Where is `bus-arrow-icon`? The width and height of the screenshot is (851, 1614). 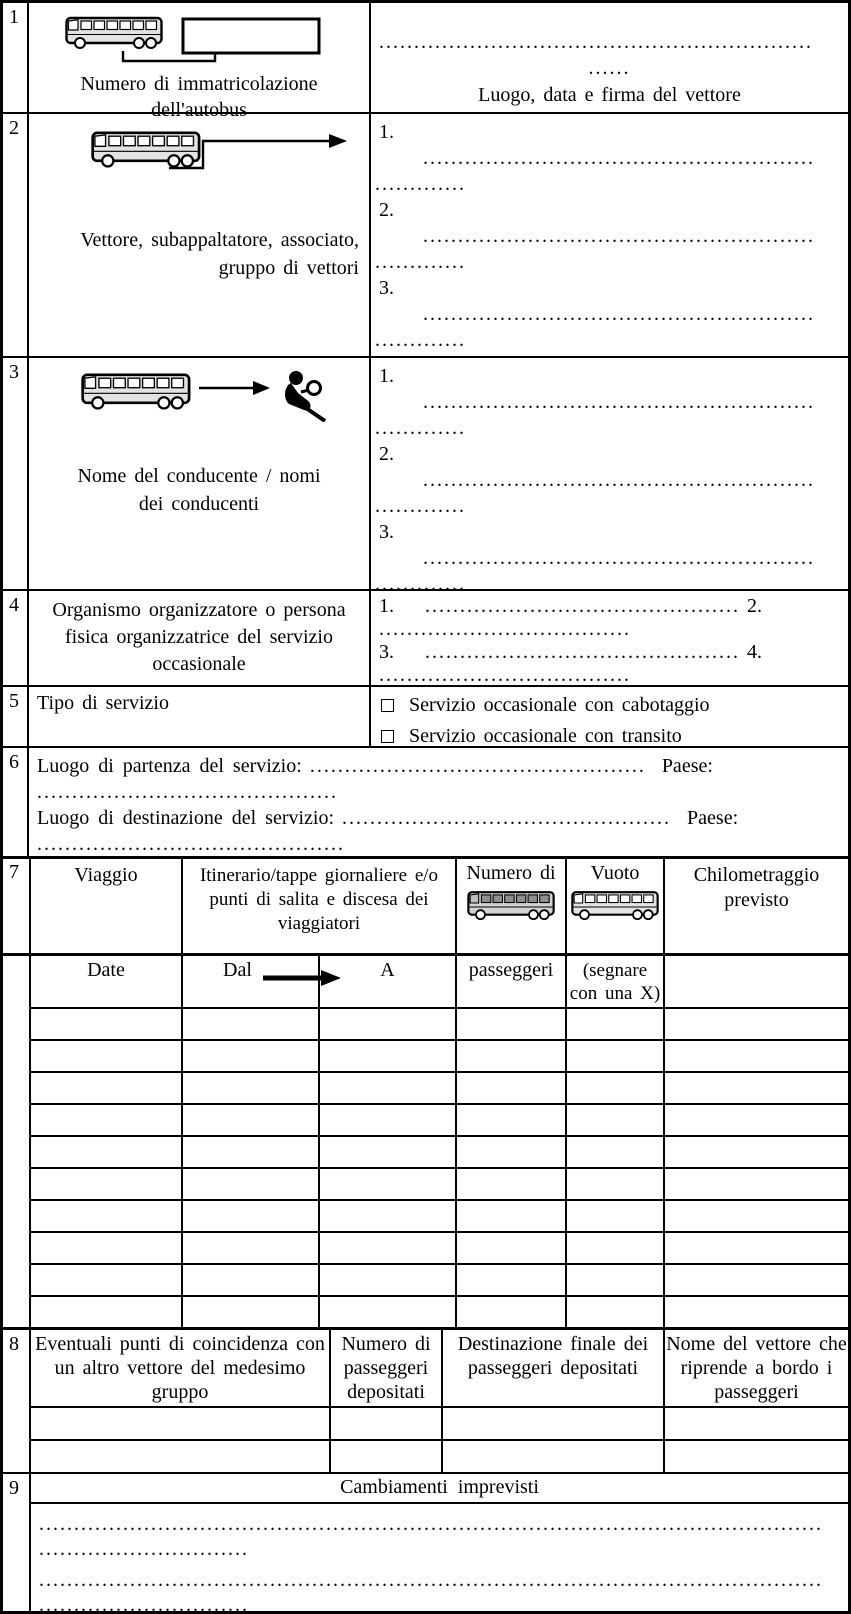
bus-arrow-icon is located at coordinates (219, 150).